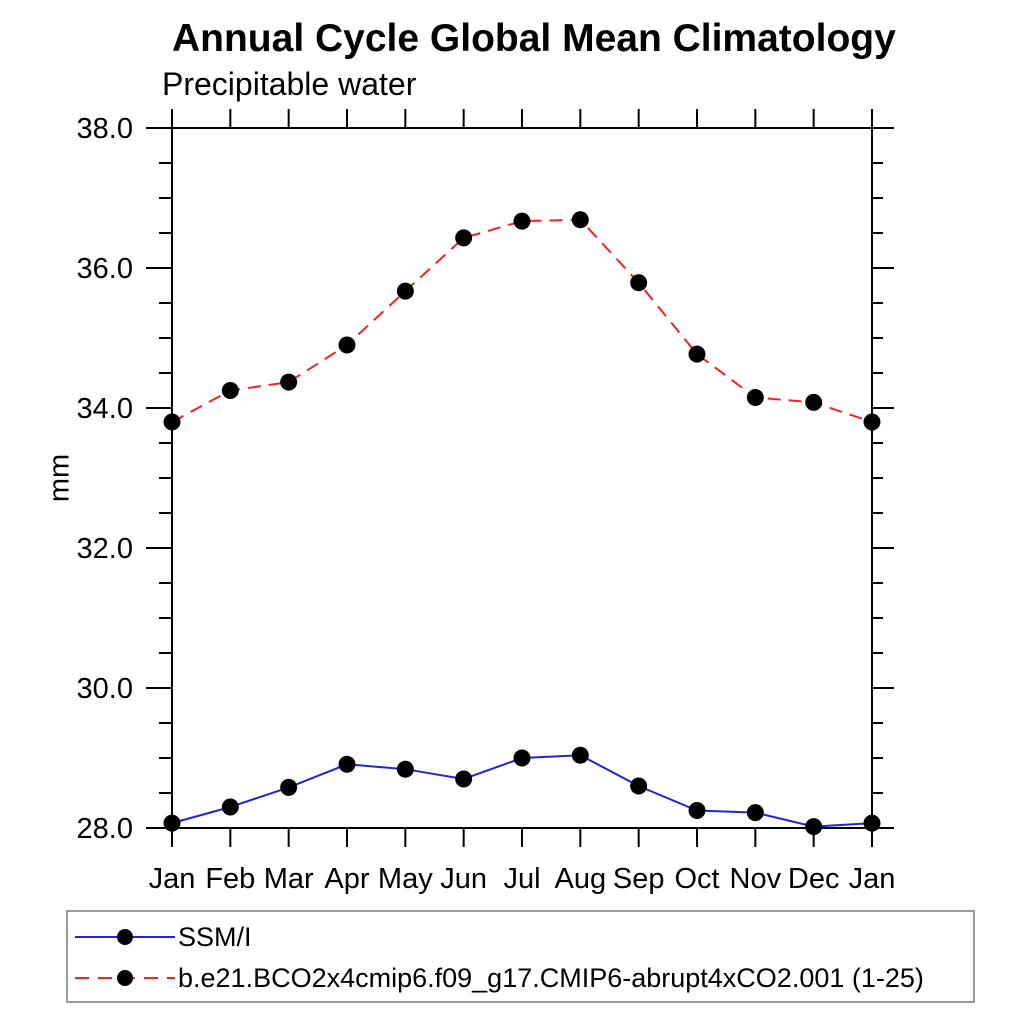 This screenshot has width=1024, height=1024. What do you see at coordinates (215, 936) in the screenshot?
I see `legend-label-ssmi: SSM/I` at bounding box center [215, 936].